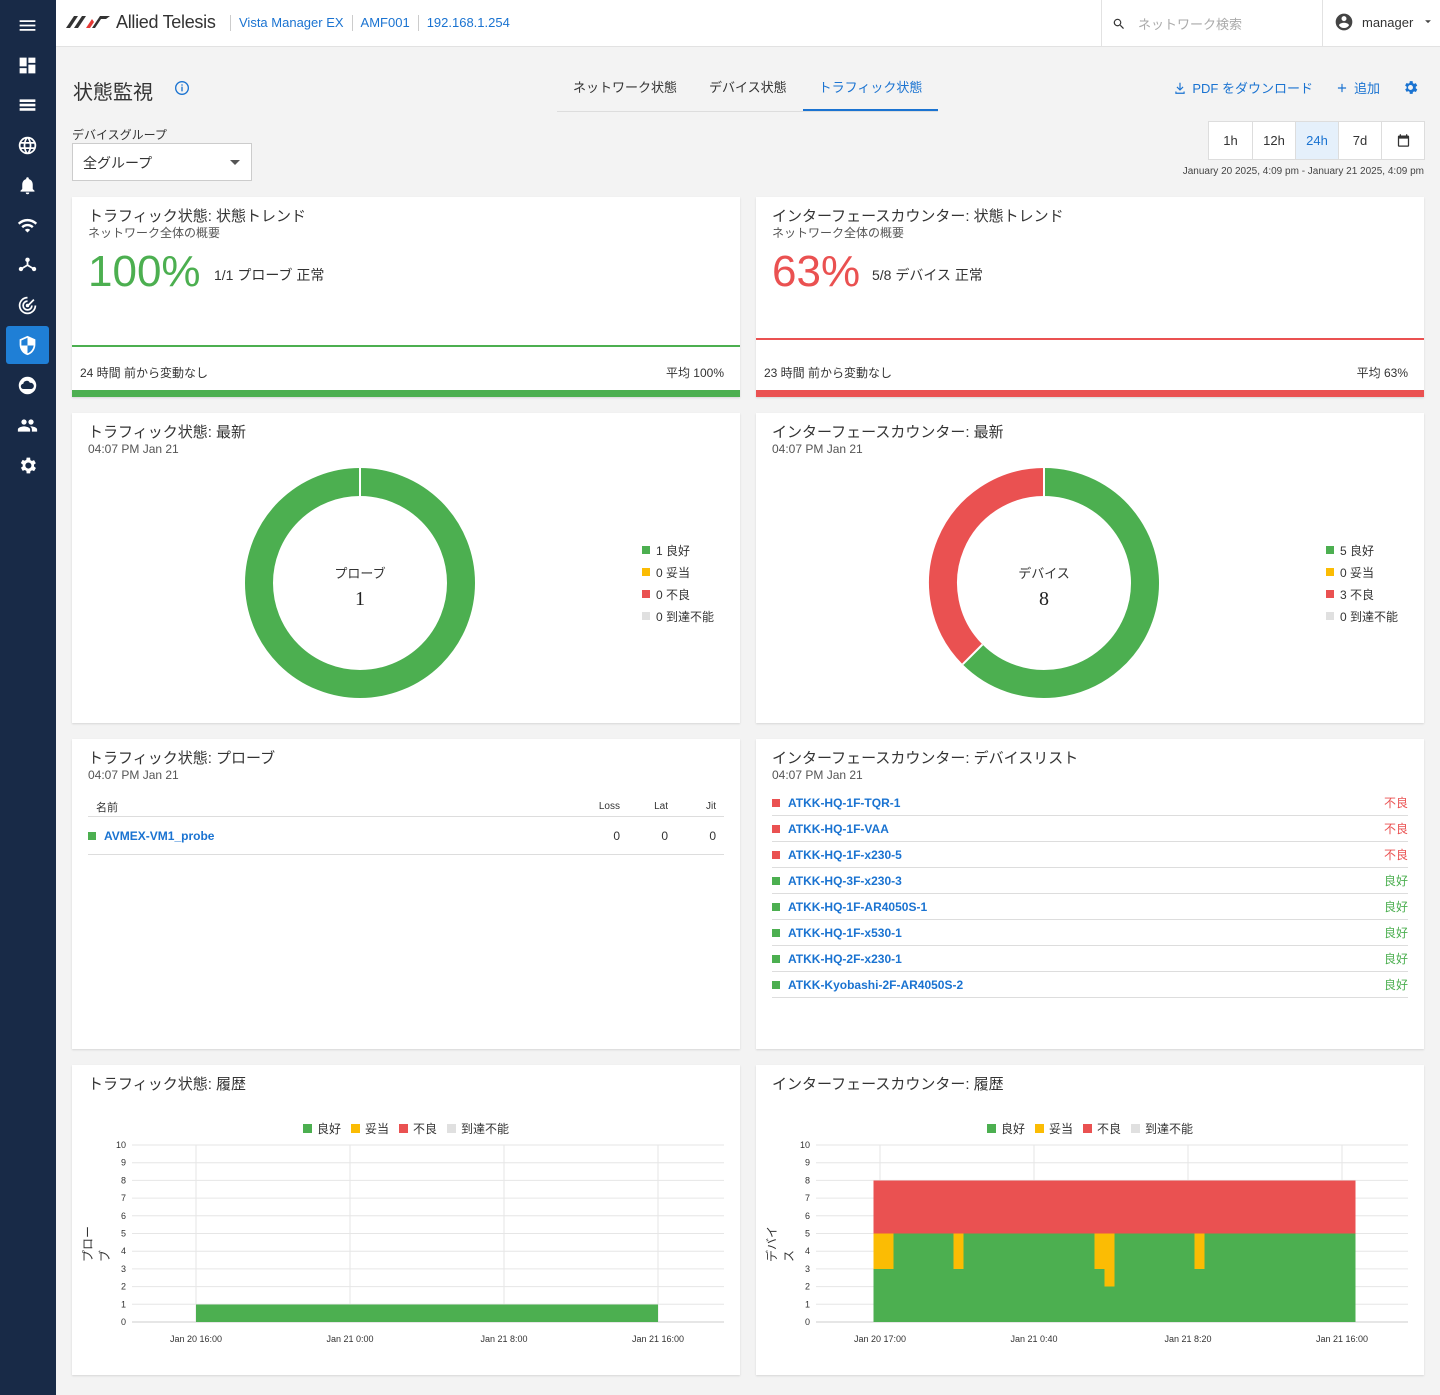  Describe the element at coordinates (625, 87) in the screenshot. I see `tab-network-status: ネットワーク状態` at that location.